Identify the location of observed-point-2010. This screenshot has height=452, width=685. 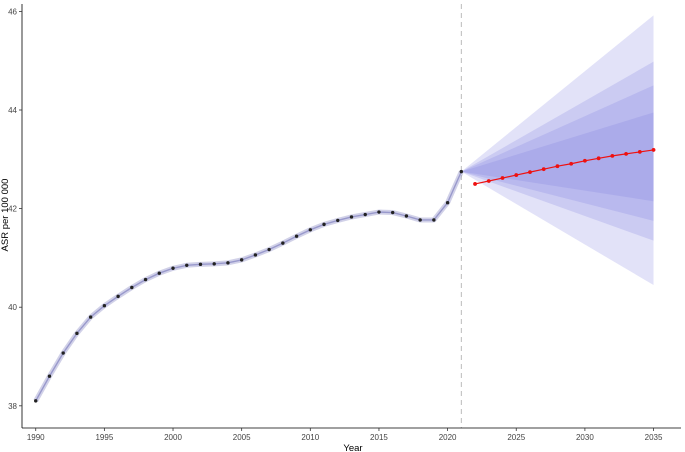
(310, 230).